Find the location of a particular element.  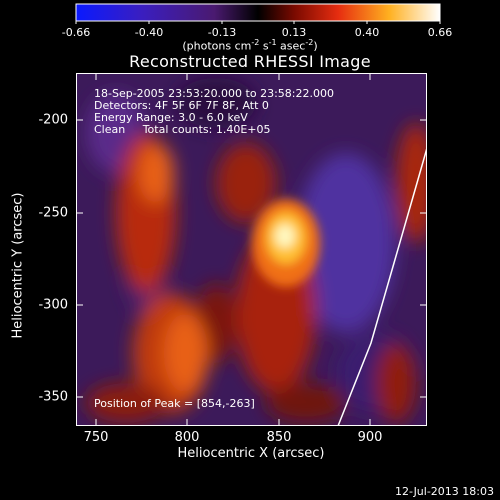

colorbar-tick: 0.40 is located at coordinates (367, 32).